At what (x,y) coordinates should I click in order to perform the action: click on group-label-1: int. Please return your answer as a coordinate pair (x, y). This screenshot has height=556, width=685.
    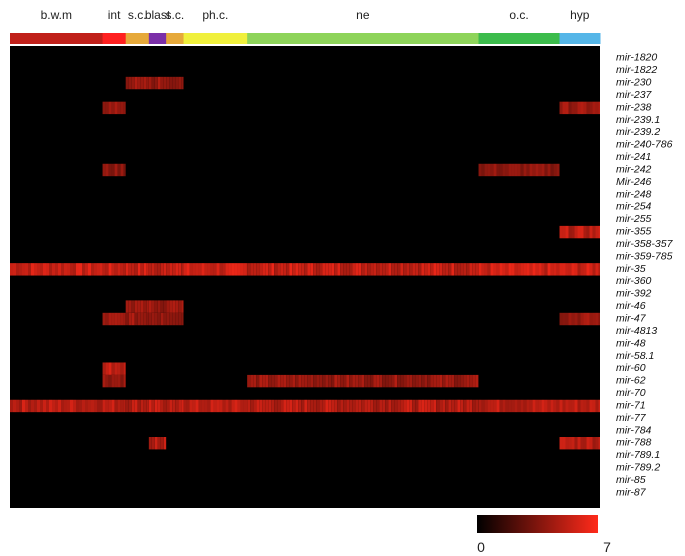
    Looking at the image, I should click on (114, 15).